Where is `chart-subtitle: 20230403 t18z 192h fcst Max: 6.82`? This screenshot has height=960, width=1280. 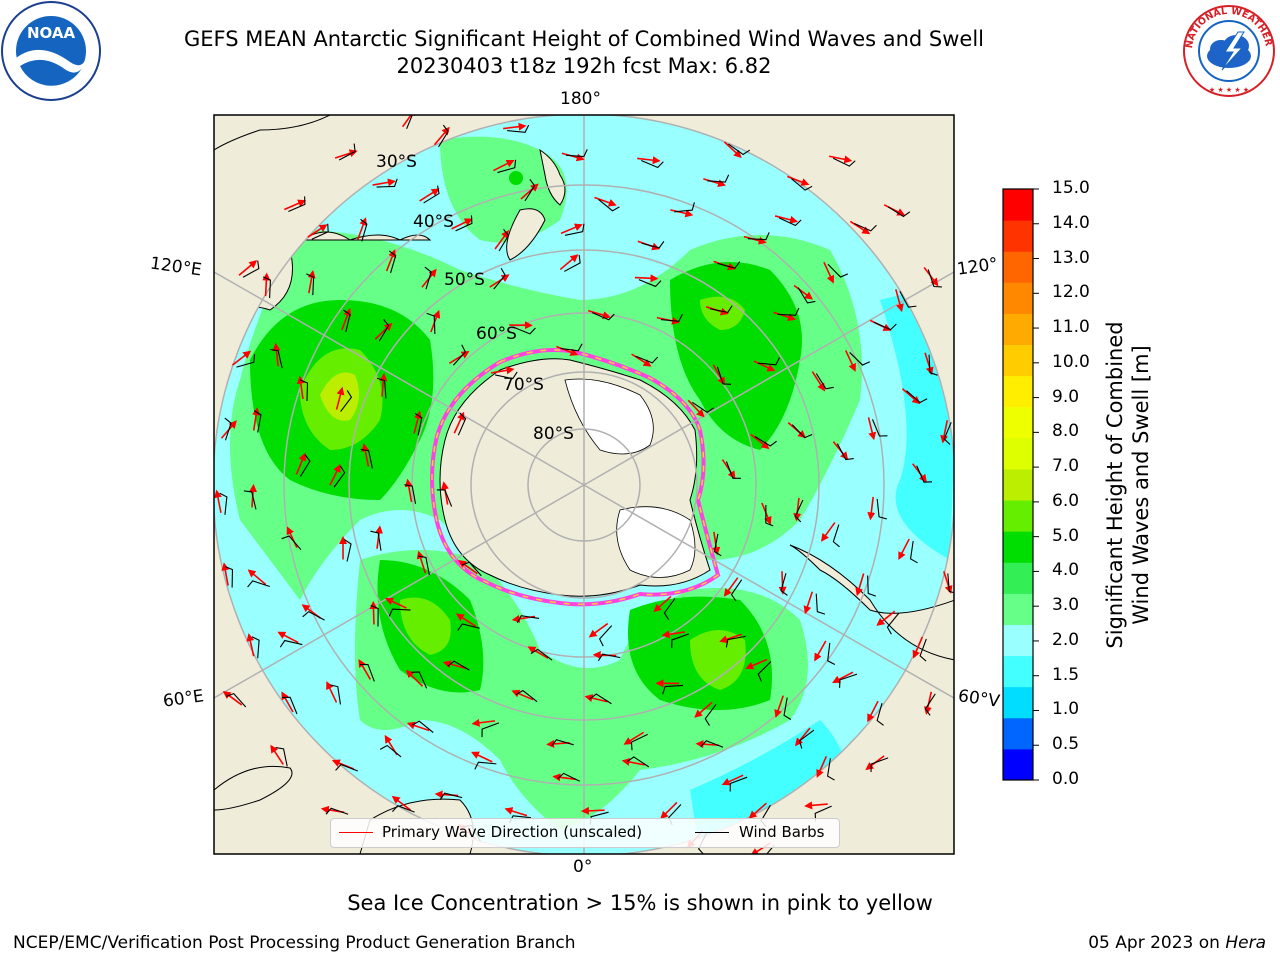 chart-subtitle: 20230403 t18z 192h fcst Max: 6.82 is located at coordinates (584, 66).